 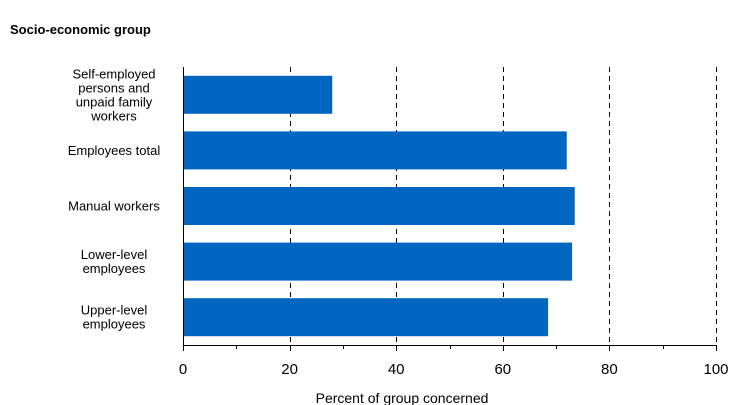 What do you see at coordinates (502, 369) in the screenshot?
I see `x-tick-label-60: 60` at bounding box center [502, 369].